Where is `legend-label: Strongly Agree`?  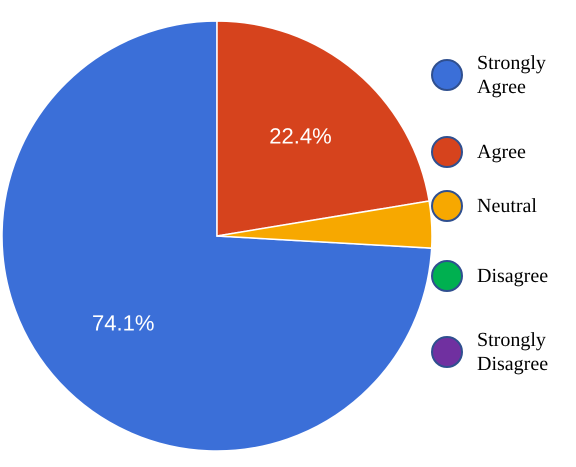
legend-label: Strongly Agree is located at coordinates (511, 75).